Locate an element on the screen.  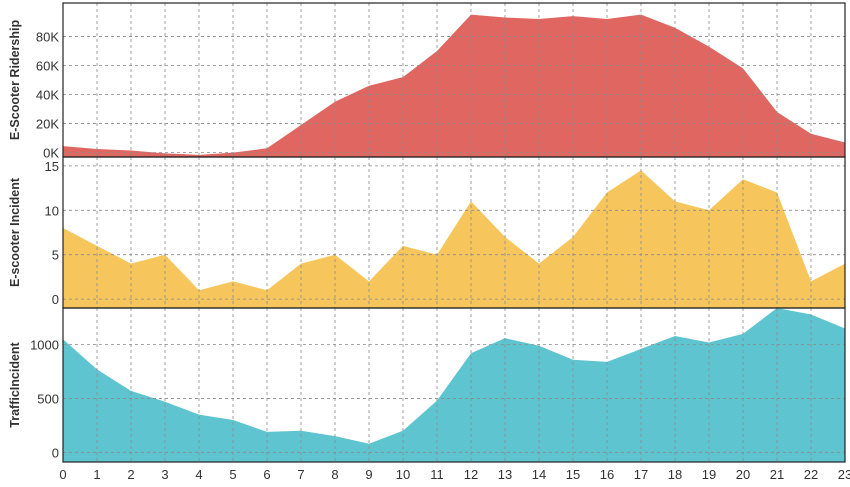
x-tick-label: 12 is located at coordinates (471, 474).